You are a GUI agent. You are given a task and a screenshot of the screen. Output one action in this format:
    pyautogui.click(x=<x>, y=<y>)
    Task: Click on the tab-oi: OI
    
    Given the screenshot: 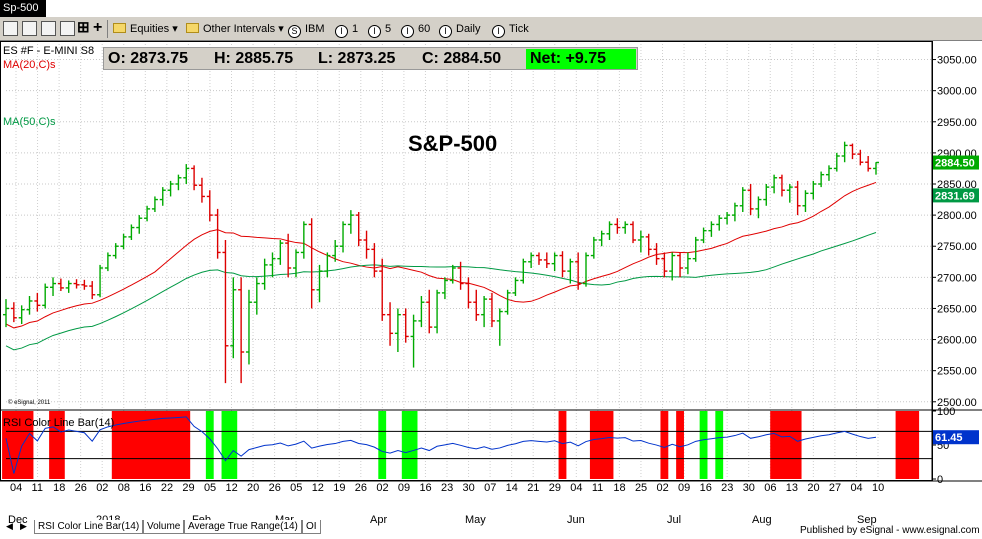 What is the action you would take?
    pyautogui.click(x=311, y=527)
    